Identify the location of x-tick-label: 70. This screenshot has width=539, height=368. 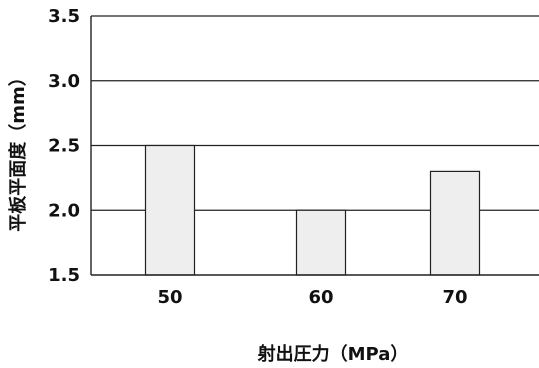
(454, 297).